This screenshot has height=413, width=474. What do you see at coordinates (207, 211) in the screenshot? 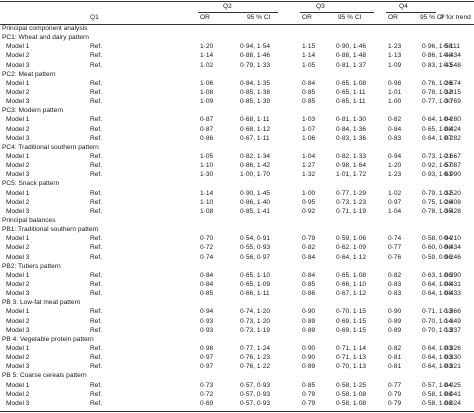
I see `q2-or-cell: 1·08` at bounding box center [207, 211].